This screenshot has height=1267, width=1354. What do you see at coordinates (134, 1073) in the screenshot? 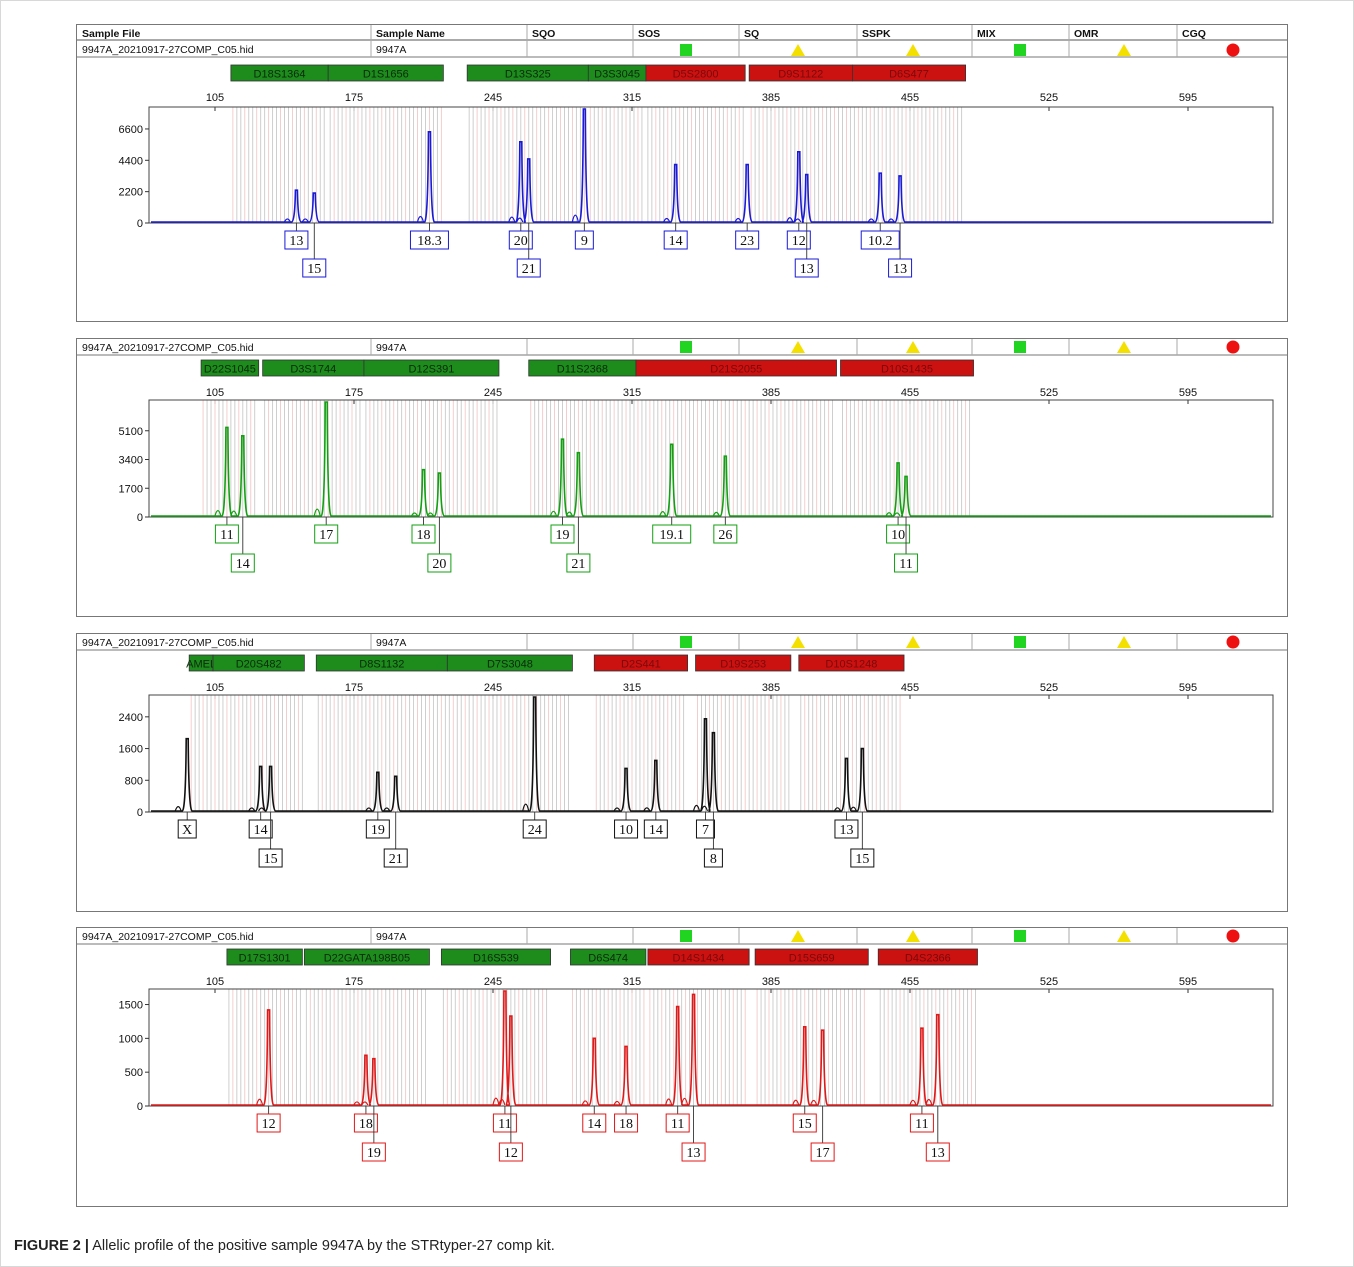
I see `y-tick-label: 500` at bounding box center [134, 1073].